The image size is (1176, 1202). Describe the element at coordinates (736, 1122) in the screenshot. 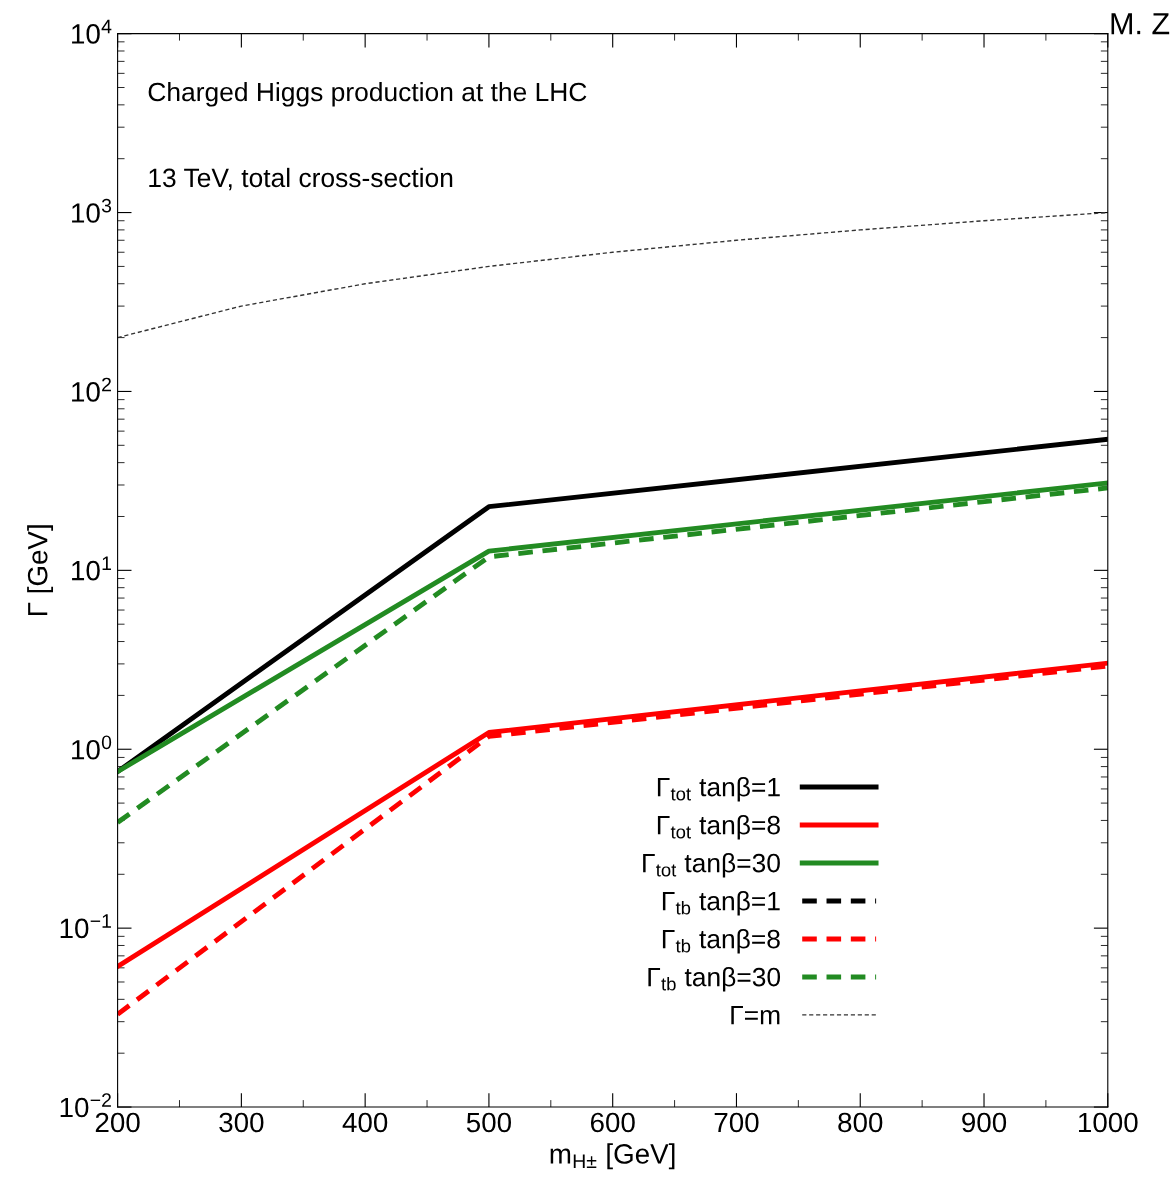

I see `x-tick-label: 700` at that location.